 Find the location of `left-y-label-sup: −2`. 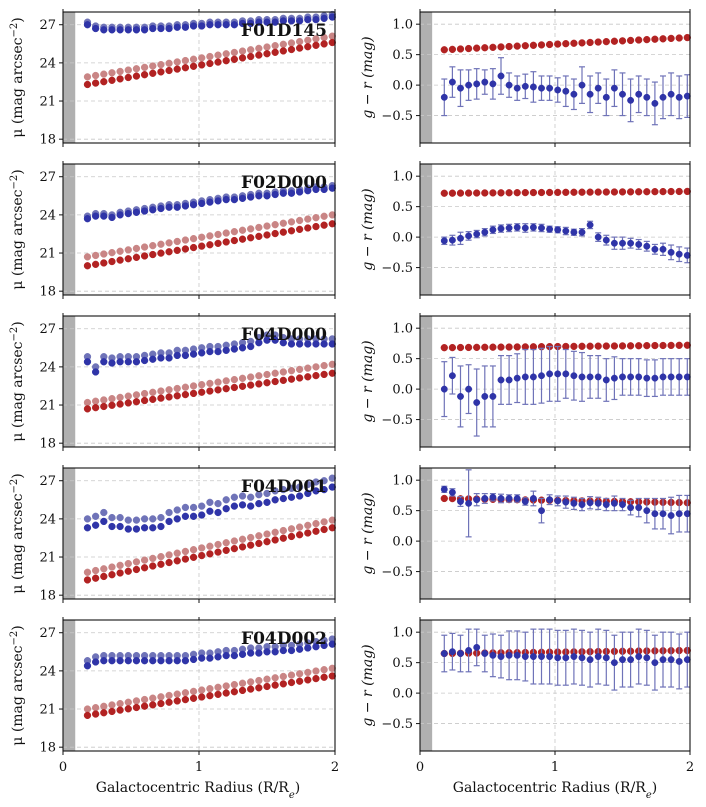

left-y-label-sup: −2 is located at coordinates (14, 334).